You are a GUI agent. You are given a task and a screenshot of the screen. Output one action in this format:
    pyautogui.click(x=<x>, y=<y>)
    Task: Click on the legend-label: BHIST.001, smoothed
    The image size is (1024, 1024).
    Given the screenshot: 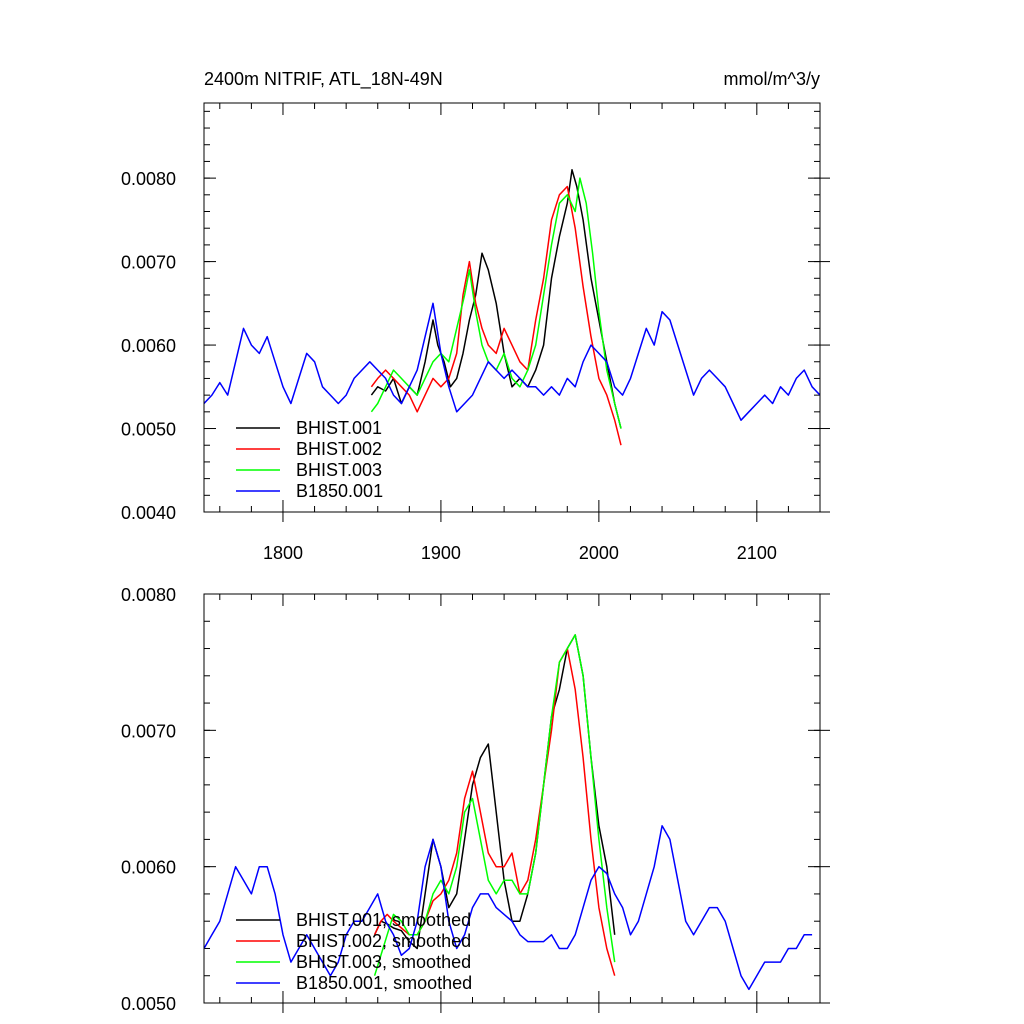 What is the action you would take?
    pyautogui.click(x=383, y=920)
    